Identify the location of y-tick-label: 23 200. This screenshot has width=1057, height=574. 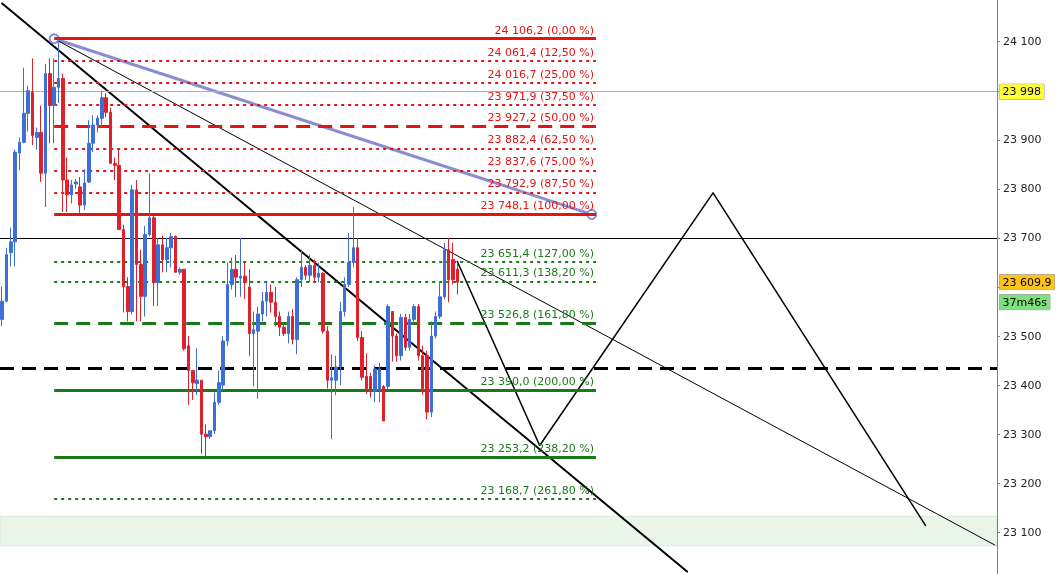
(1022, 483).